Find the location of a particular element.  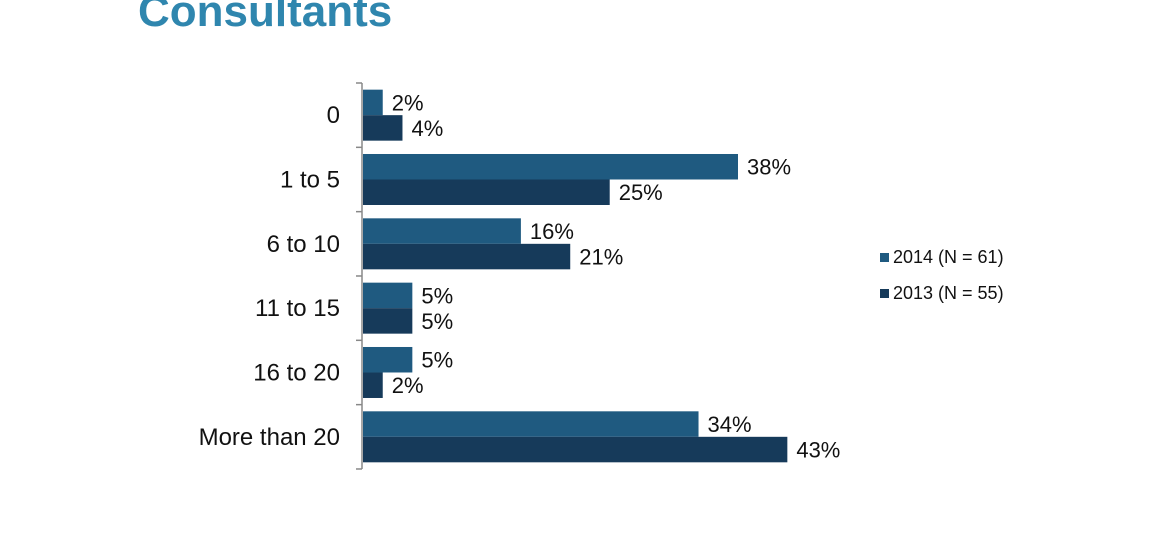

legend-item-2013: 2013 (N = 55) is located at coordinates (942, 293).